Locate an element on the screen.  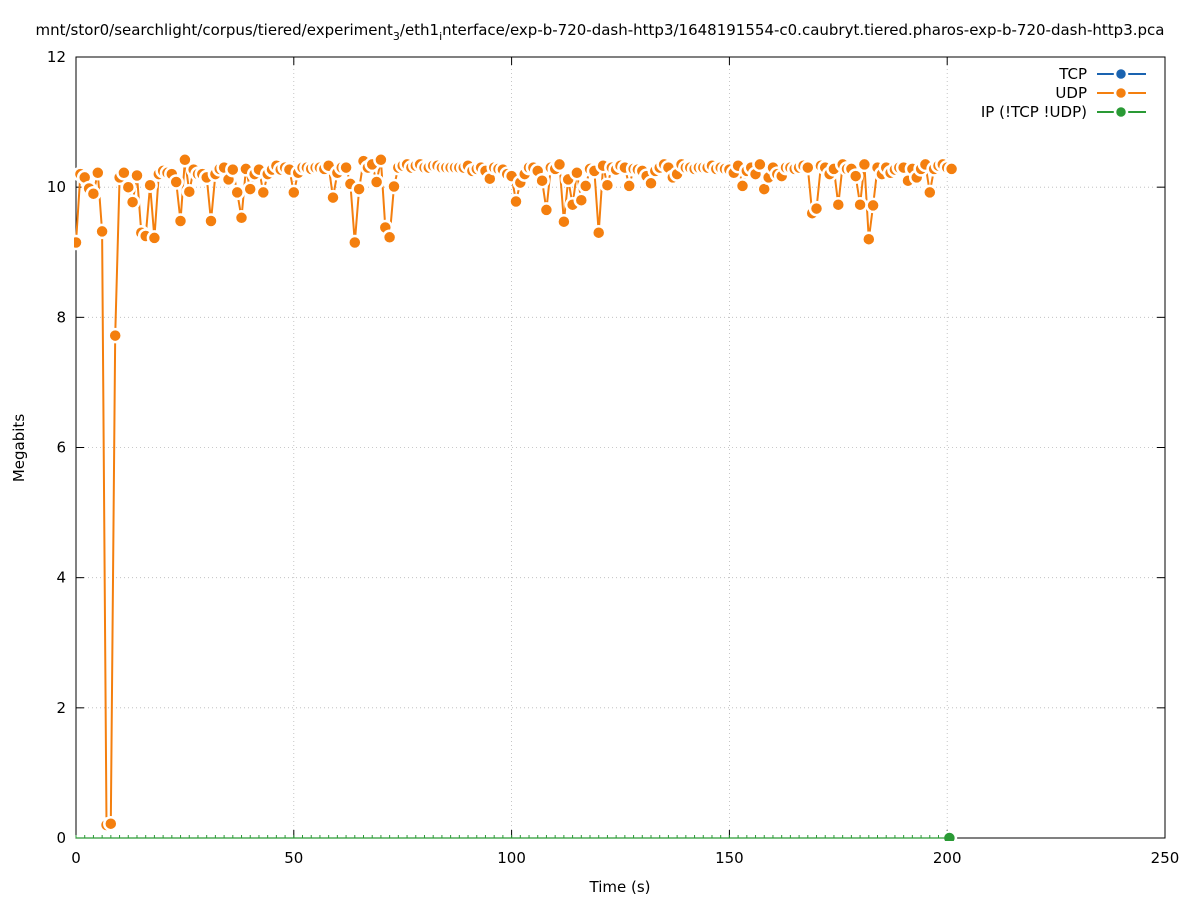
y-tick-label: 6 is located at coordinates (61, 448).